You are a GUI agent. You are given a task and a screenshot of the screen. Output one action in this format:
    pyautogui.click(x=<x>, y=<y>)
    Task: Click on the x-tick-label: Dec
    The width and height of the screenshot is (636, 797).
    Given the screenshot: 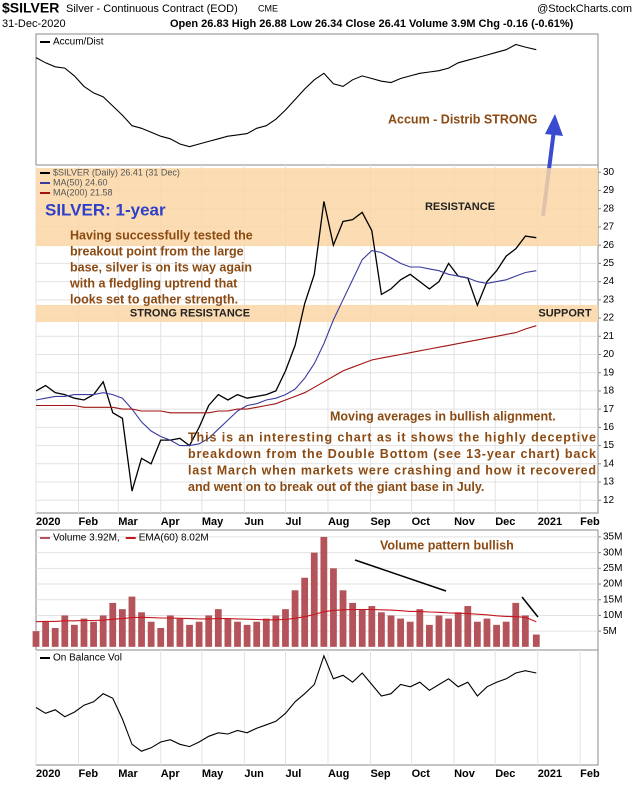 What is the action you would take?
    pyautogui.click(x=505, y=774)
    